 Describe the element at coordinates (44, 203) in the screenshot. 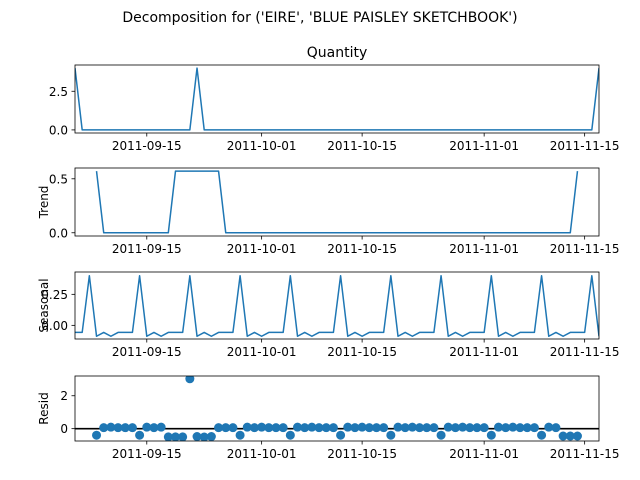

I see `trend-axis-label: Trend` at that location.